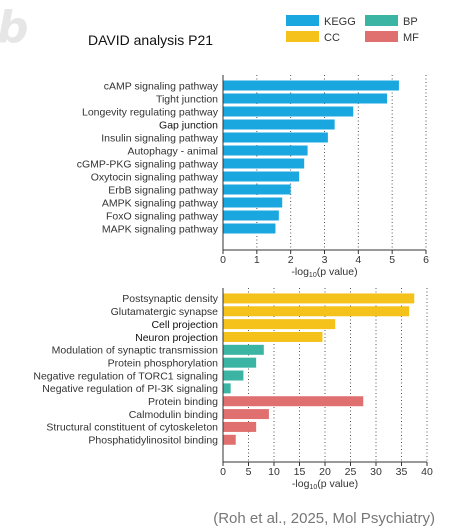 This screenshot has width=466, height=528. I want to click on bar-calmodulin-binding, so click(246, 414).